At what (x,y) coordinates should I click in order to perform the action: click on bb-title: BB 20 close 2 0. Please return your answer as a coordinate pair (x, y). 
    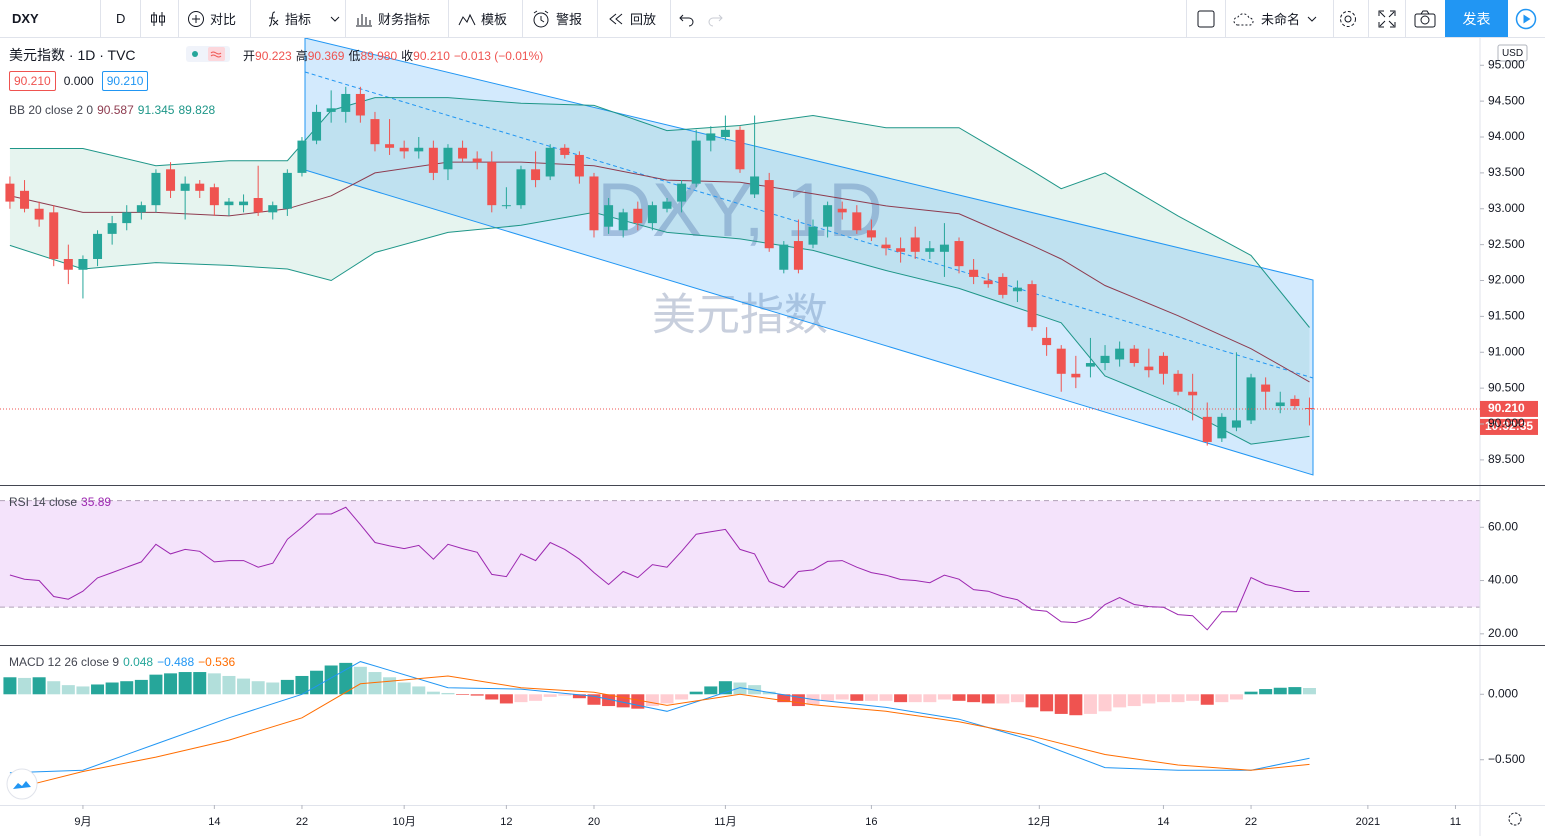
    Looking at the image, I should click on (51, 110).